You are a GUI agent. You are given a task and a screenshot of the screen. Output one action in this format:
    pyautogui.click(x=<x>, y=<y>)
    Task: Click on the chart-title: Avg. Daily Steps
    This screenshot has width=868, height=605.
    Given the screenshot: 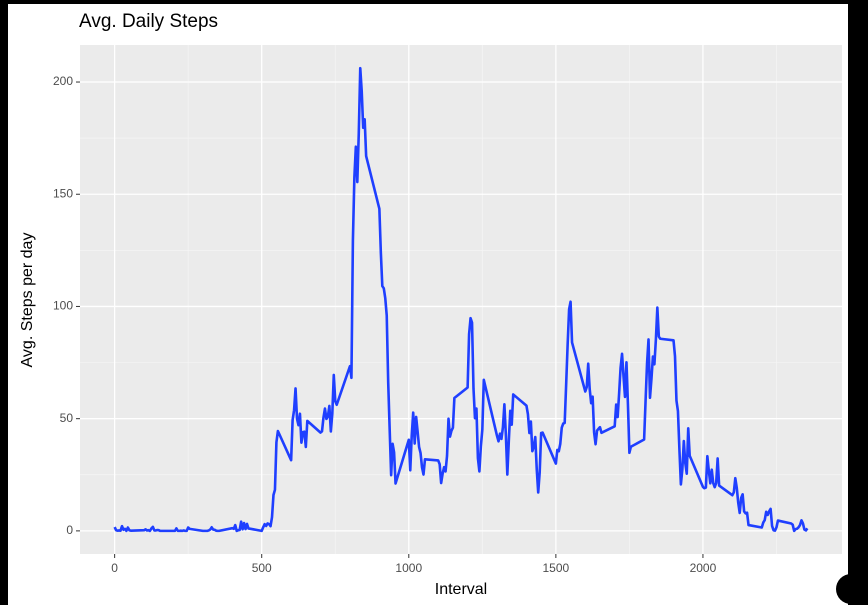 What is the action you would take?
    pyautogui.click(x=148, y=21)
    